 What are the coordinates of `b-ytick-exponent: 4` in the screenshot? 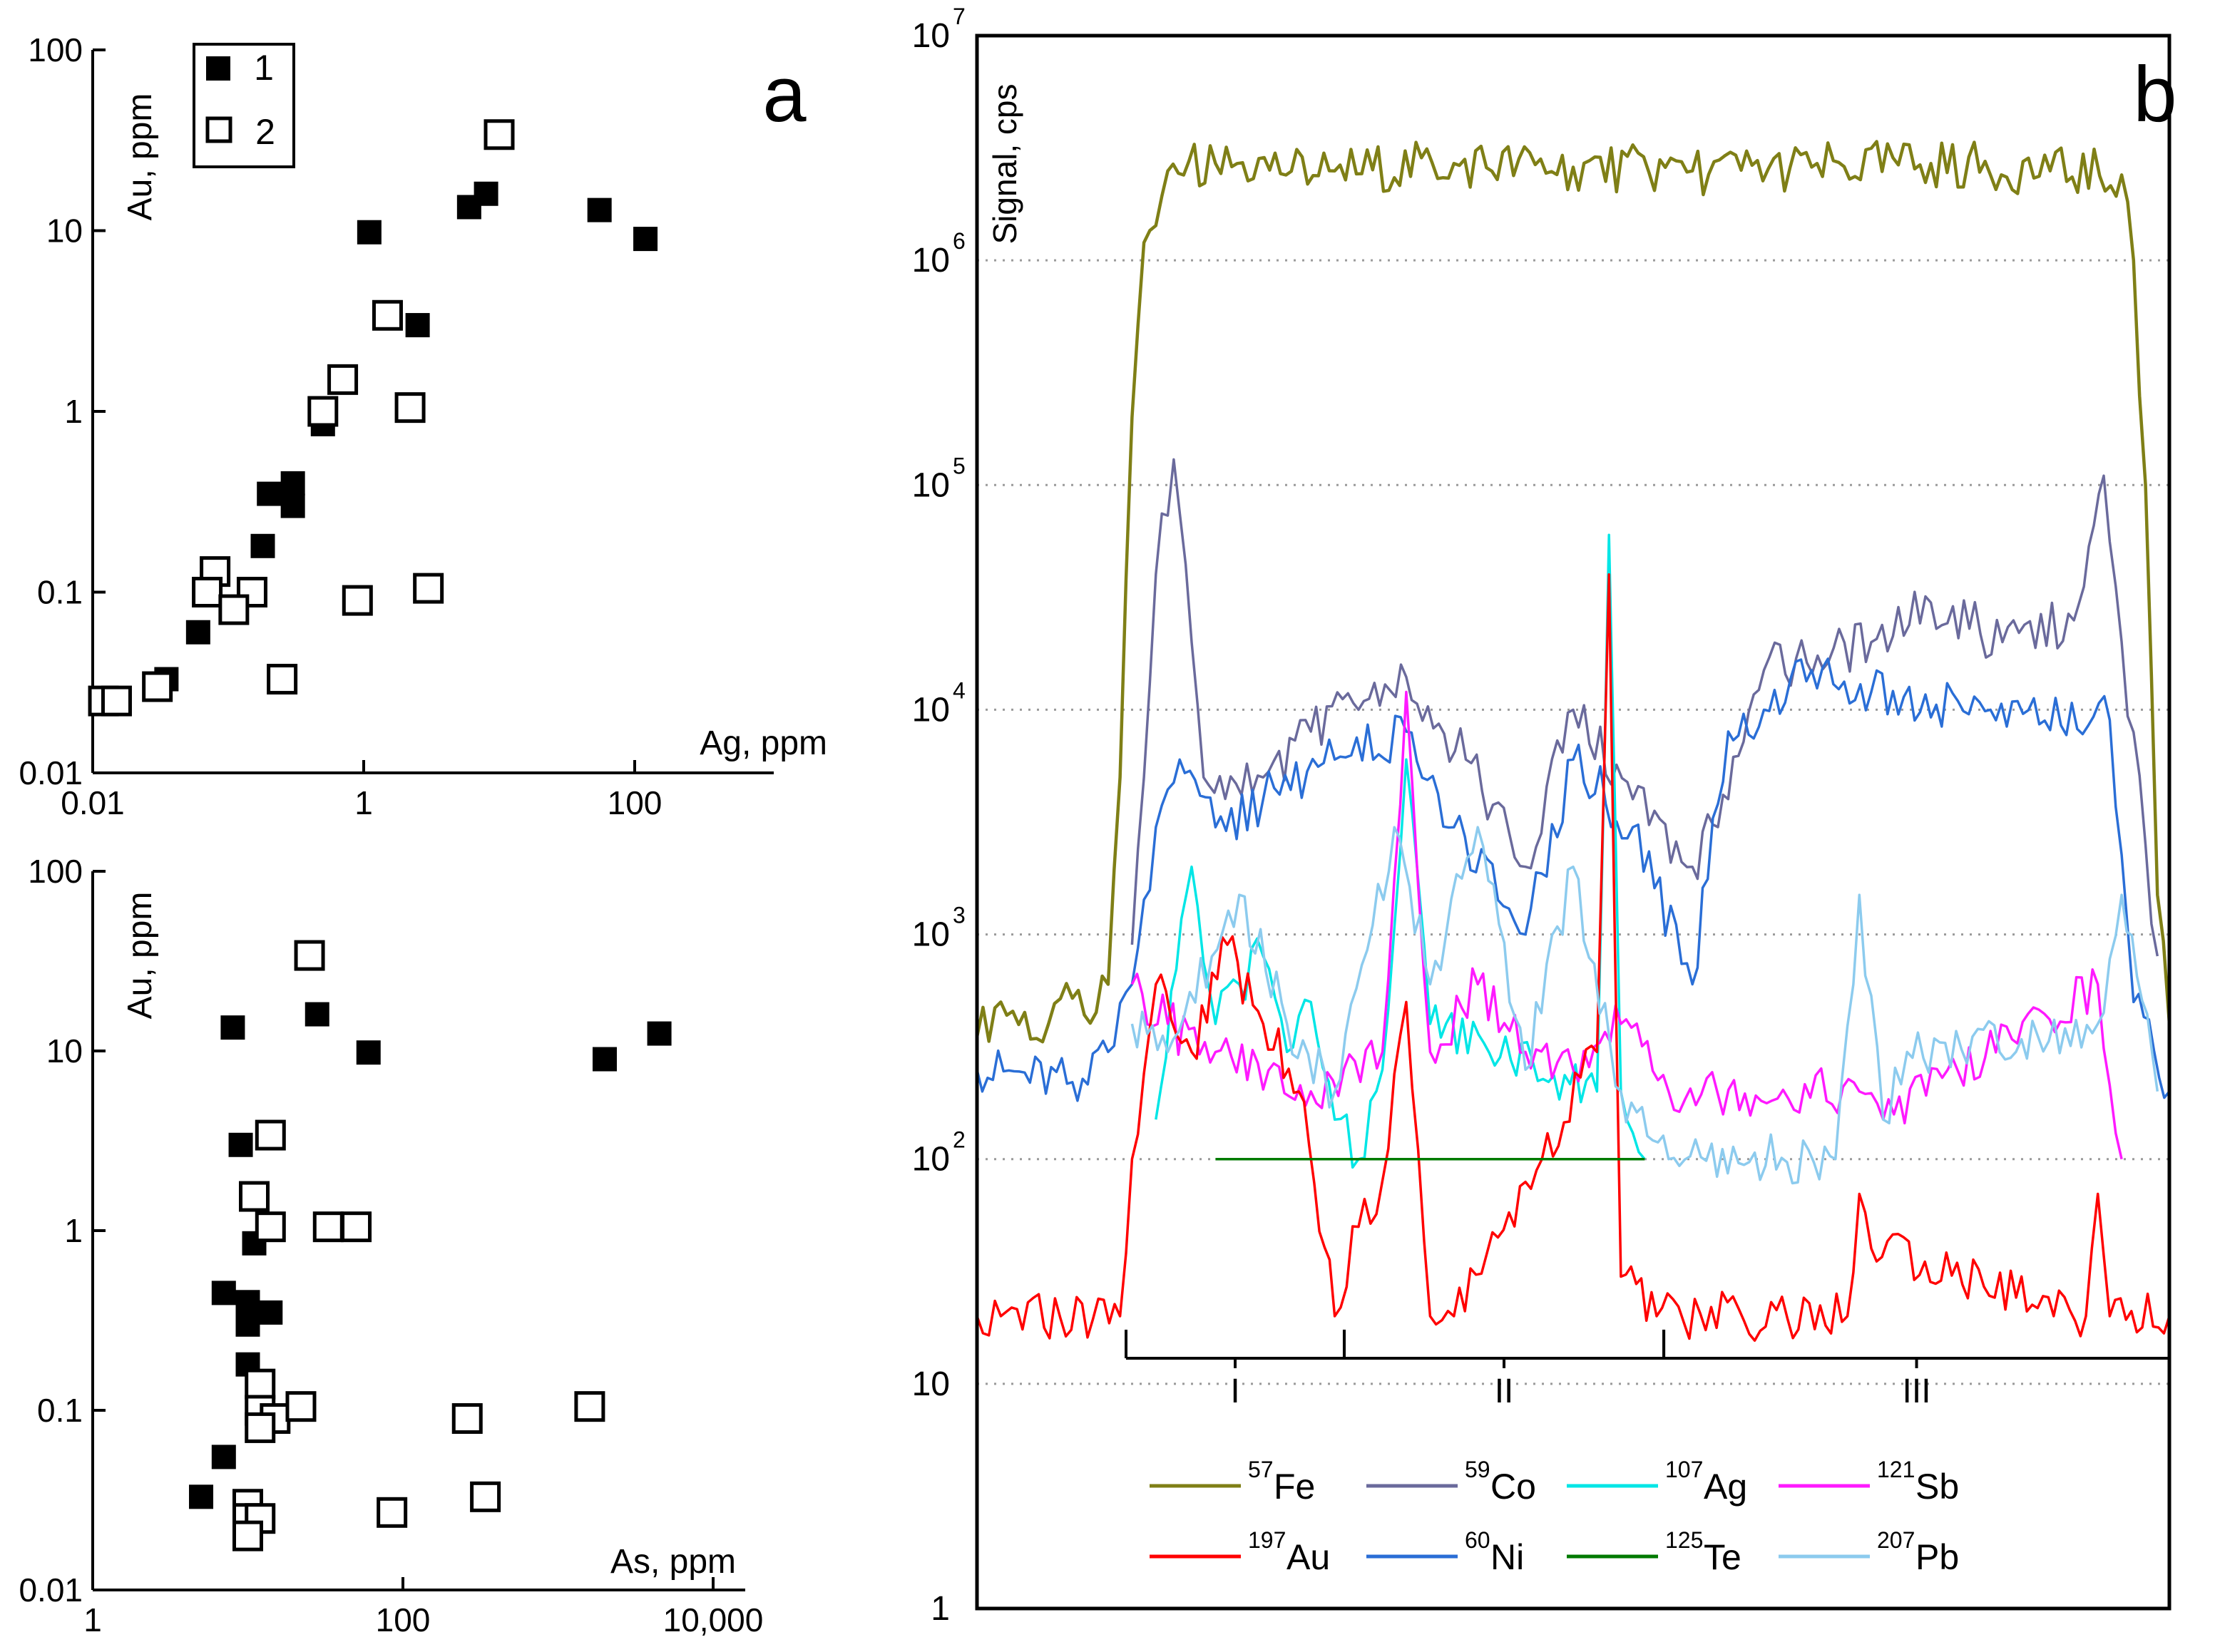 It's located at (960, 690).